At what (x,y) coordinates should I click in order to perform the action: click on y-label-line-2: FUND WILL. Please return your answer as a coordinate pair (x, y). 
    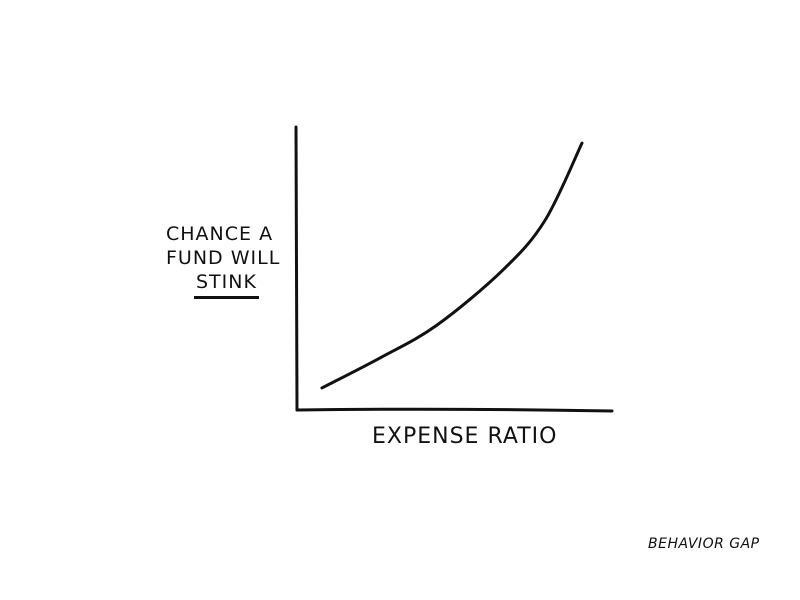
    Looking at the image, I should click on (223, 258).